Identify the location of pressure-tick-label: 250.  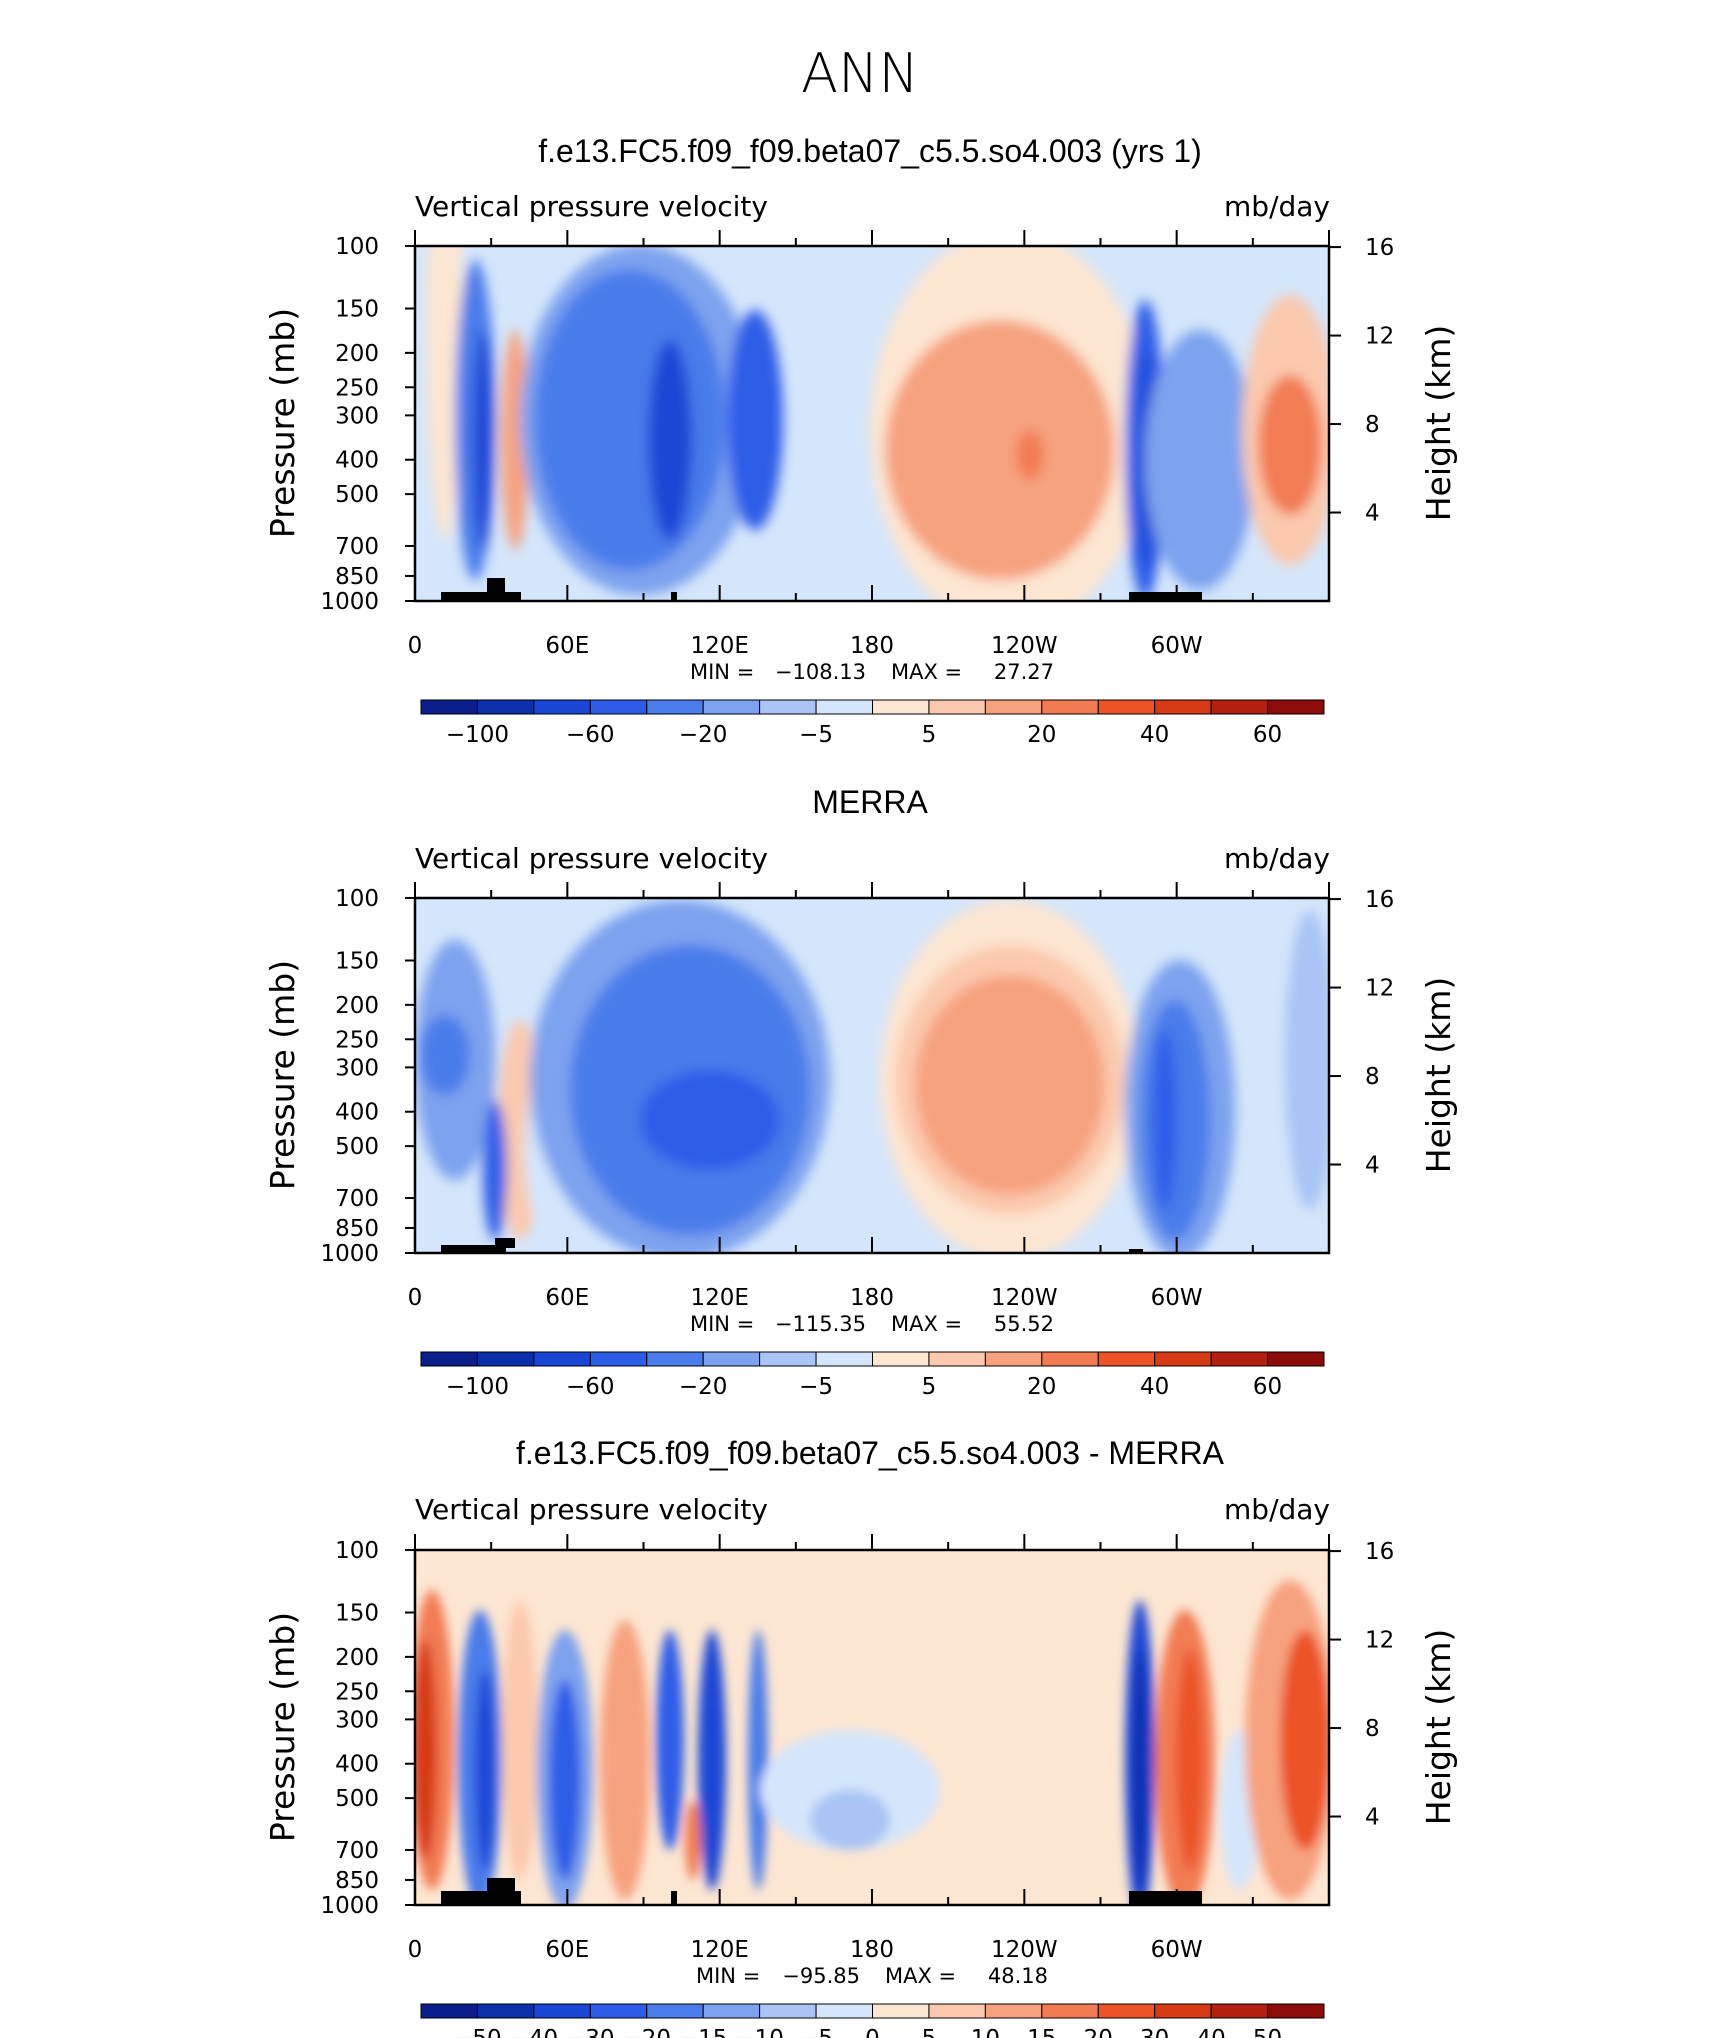
(357, 1692).